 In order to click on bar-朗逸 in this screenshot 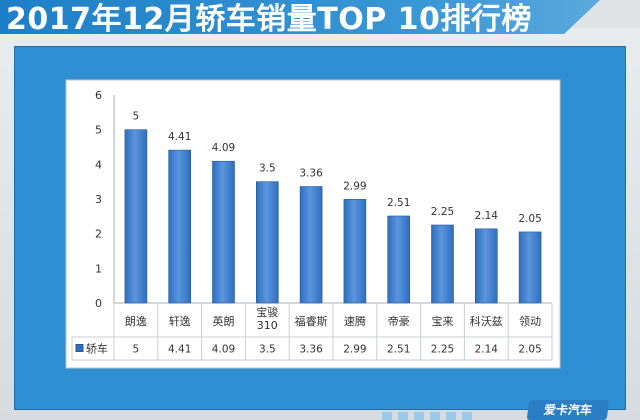, I will do `click(136, 216)`.